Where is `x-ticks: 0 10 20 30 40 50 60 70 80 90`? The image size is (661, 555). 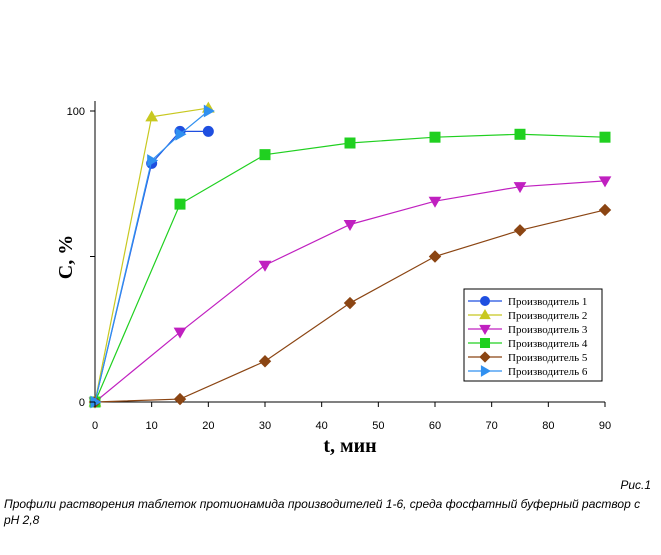
x-ticks: 0 10 20 30 40 50 60 70 80 90 is located at coordinates (351, 417).